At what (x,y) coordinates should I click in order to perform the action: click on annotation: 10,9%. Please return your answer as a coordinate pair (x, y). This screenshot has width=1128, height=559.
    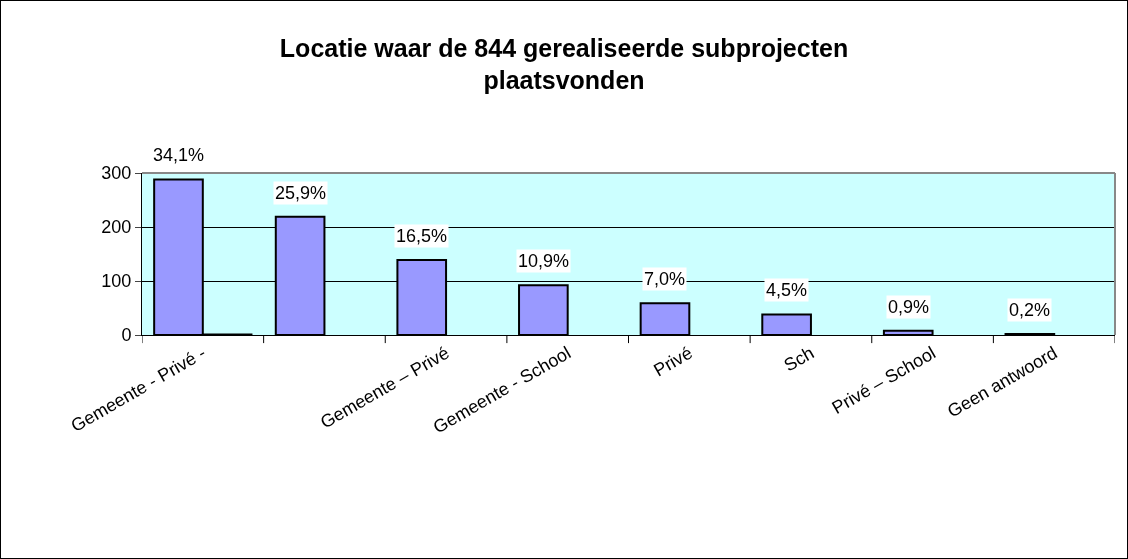
    Looking at the image, I should click on (544, 261).